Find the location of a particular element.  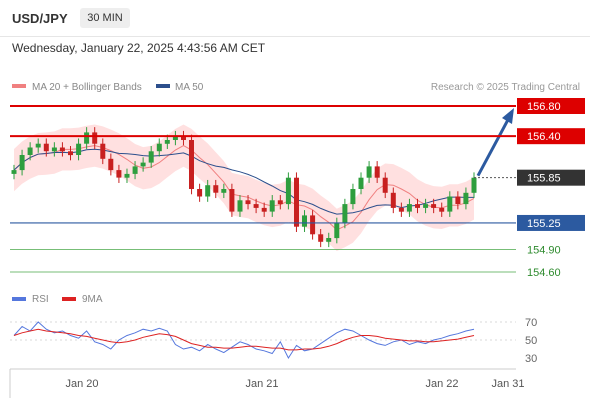

forecast-arrow-shaft is located at coordinates (494, 146).